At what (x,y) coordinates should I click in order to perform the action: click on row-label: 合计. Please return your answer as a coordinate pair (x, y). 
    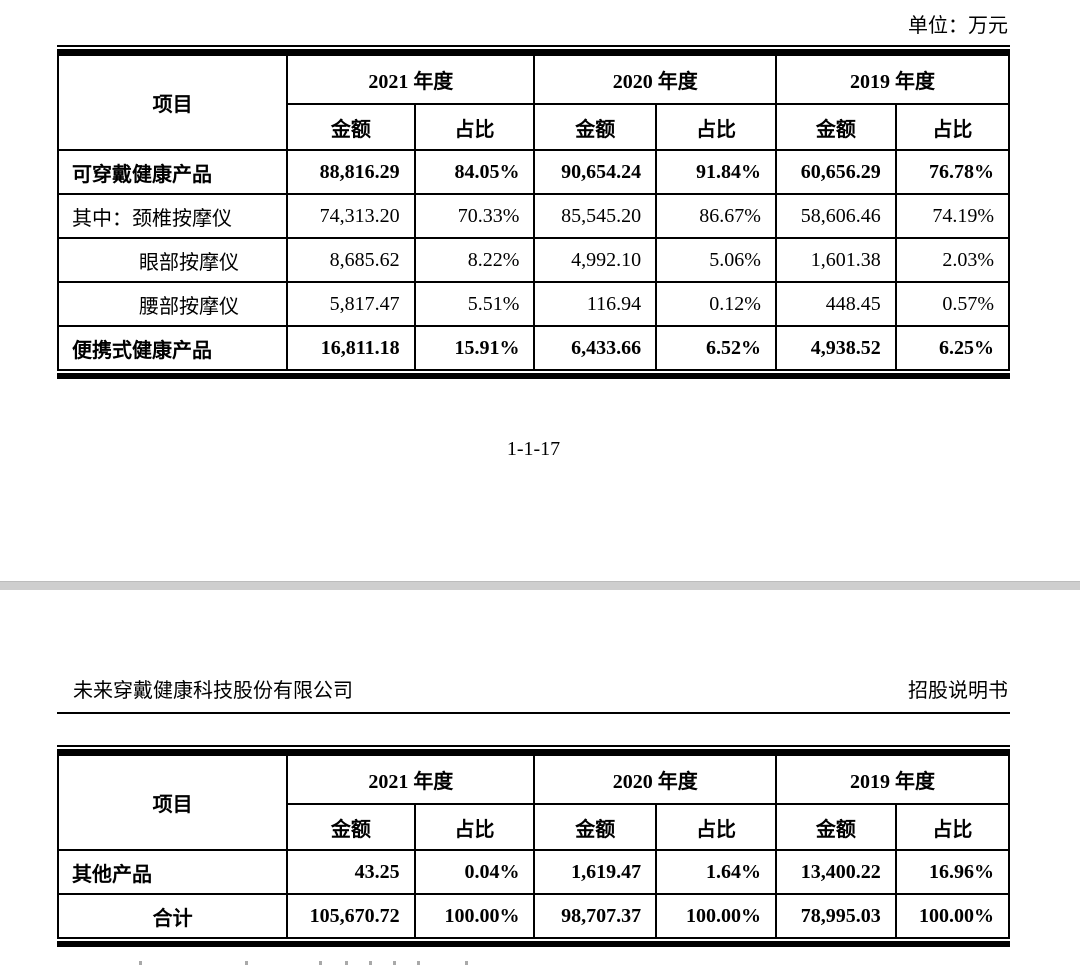
    Looking at the image, I should click on (172, 916).